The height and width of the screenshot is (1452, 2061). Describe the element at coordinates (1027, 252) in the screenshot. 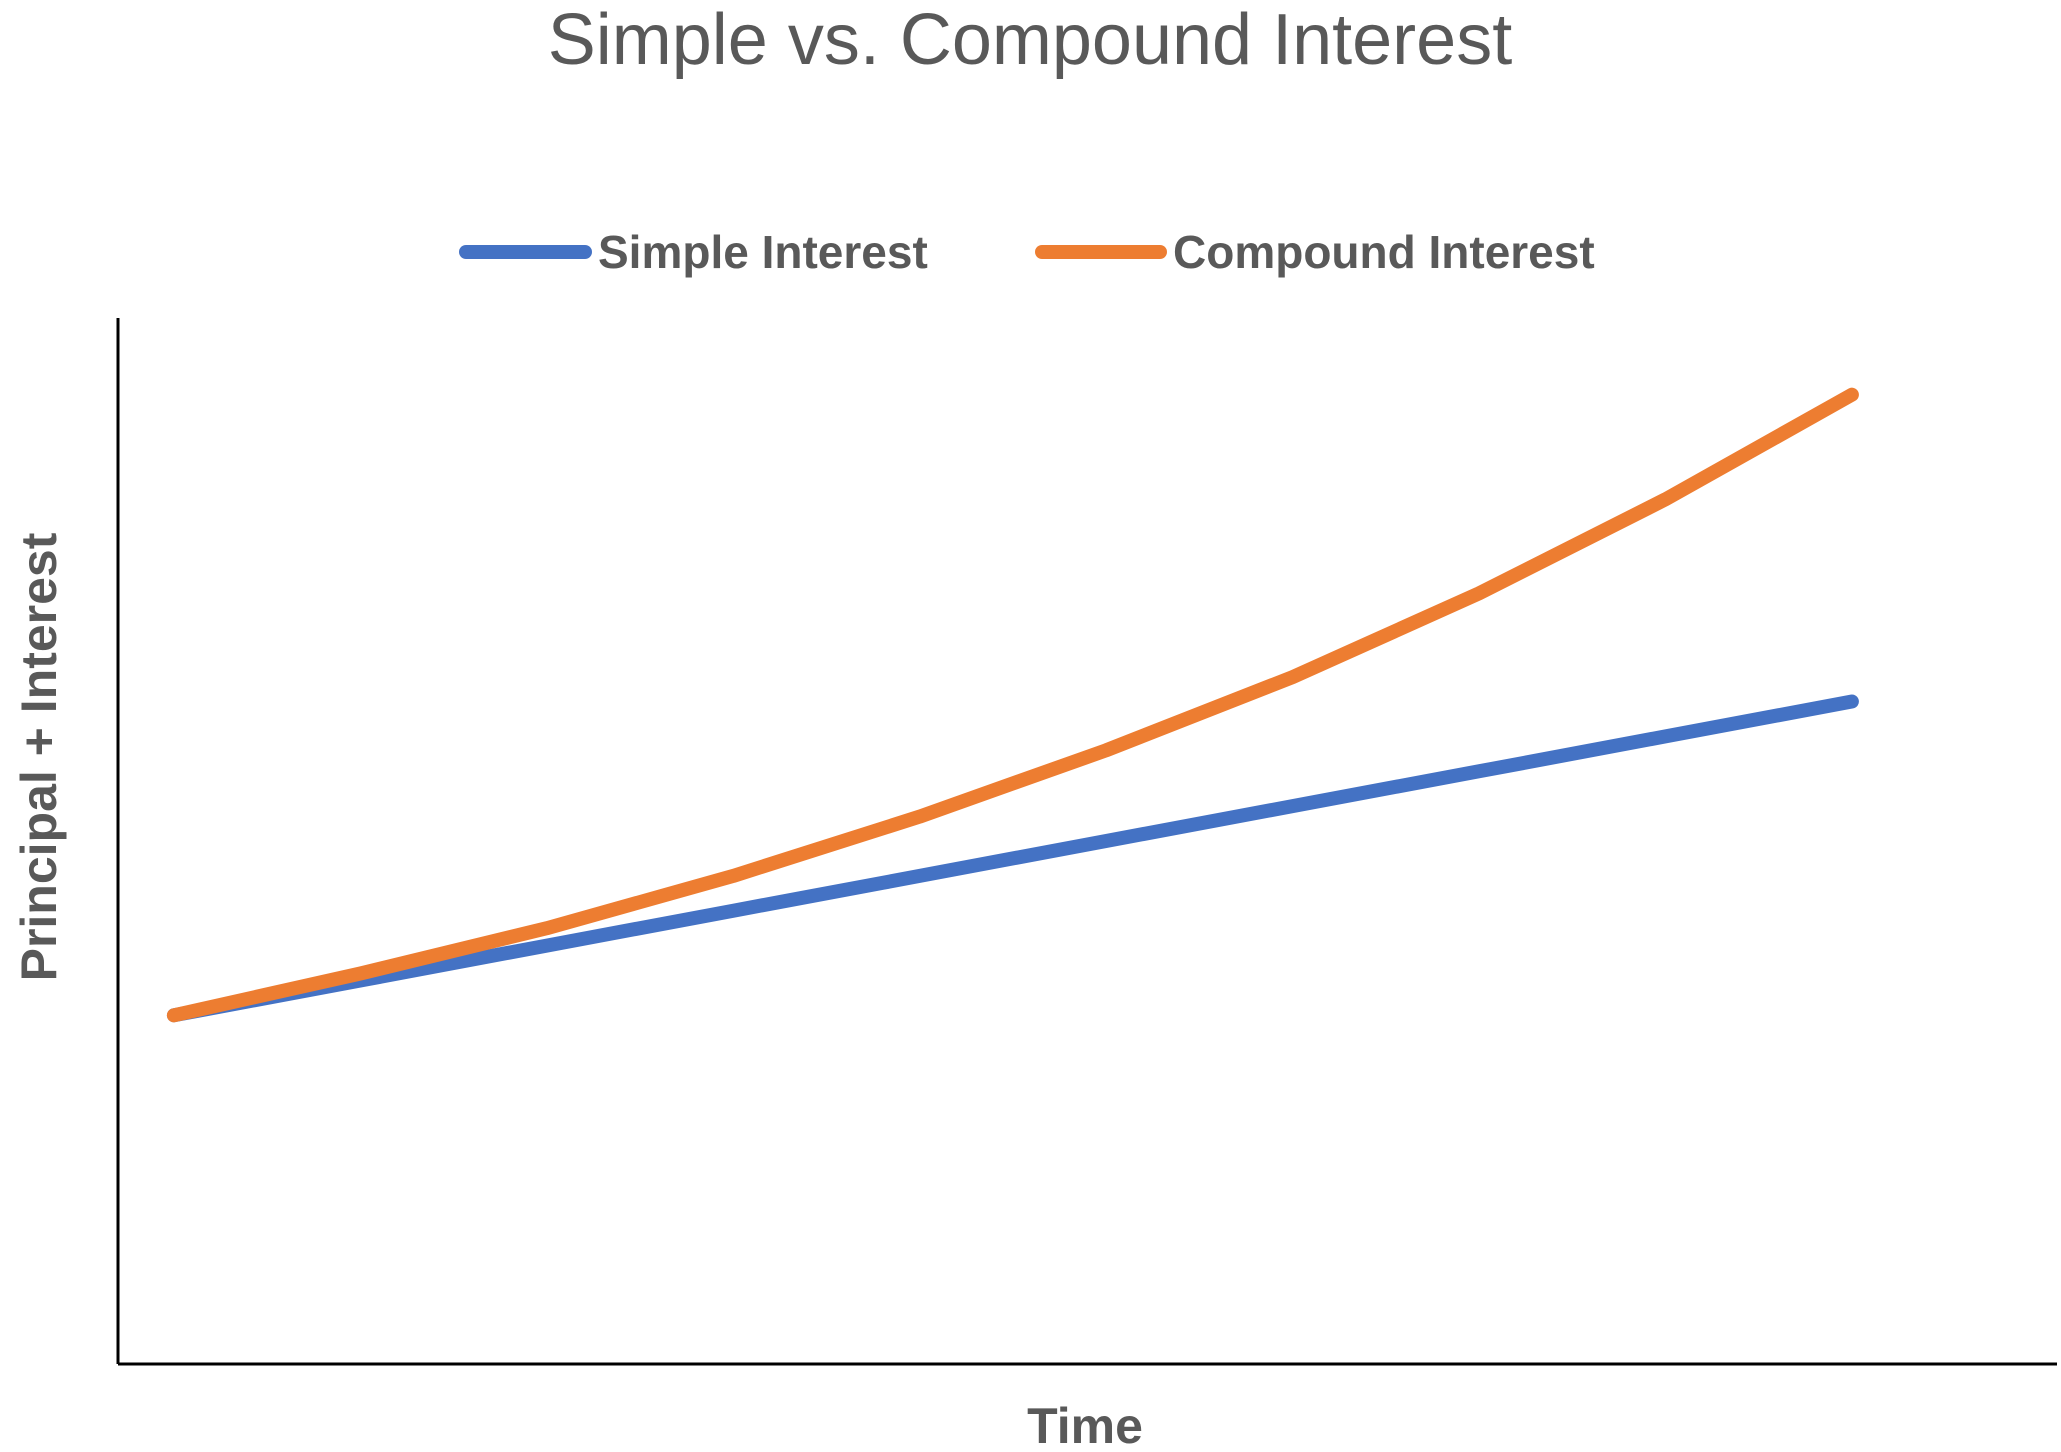

I see `legend: Simple Interest Compound Interest` at that location.